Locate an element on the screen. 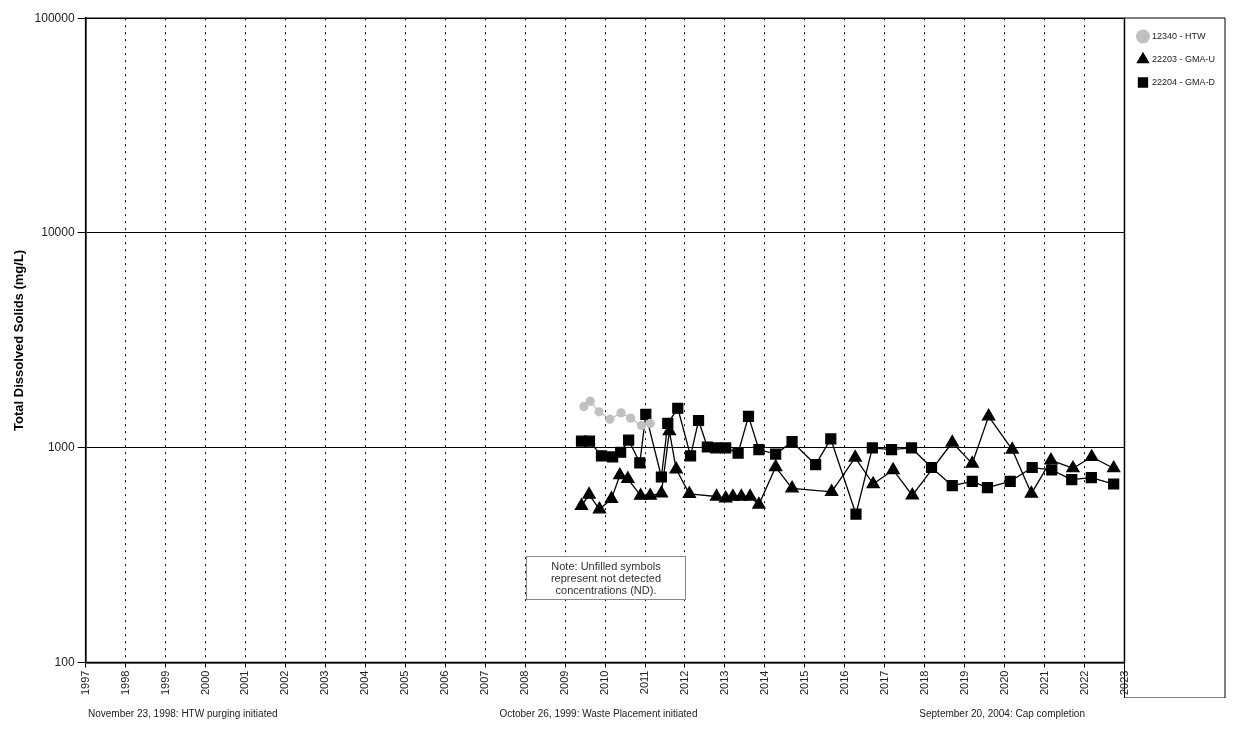 The height and width of the screenshot is (740, 1243). y-tick-label: 10000 is located at coordinates (58, 232).